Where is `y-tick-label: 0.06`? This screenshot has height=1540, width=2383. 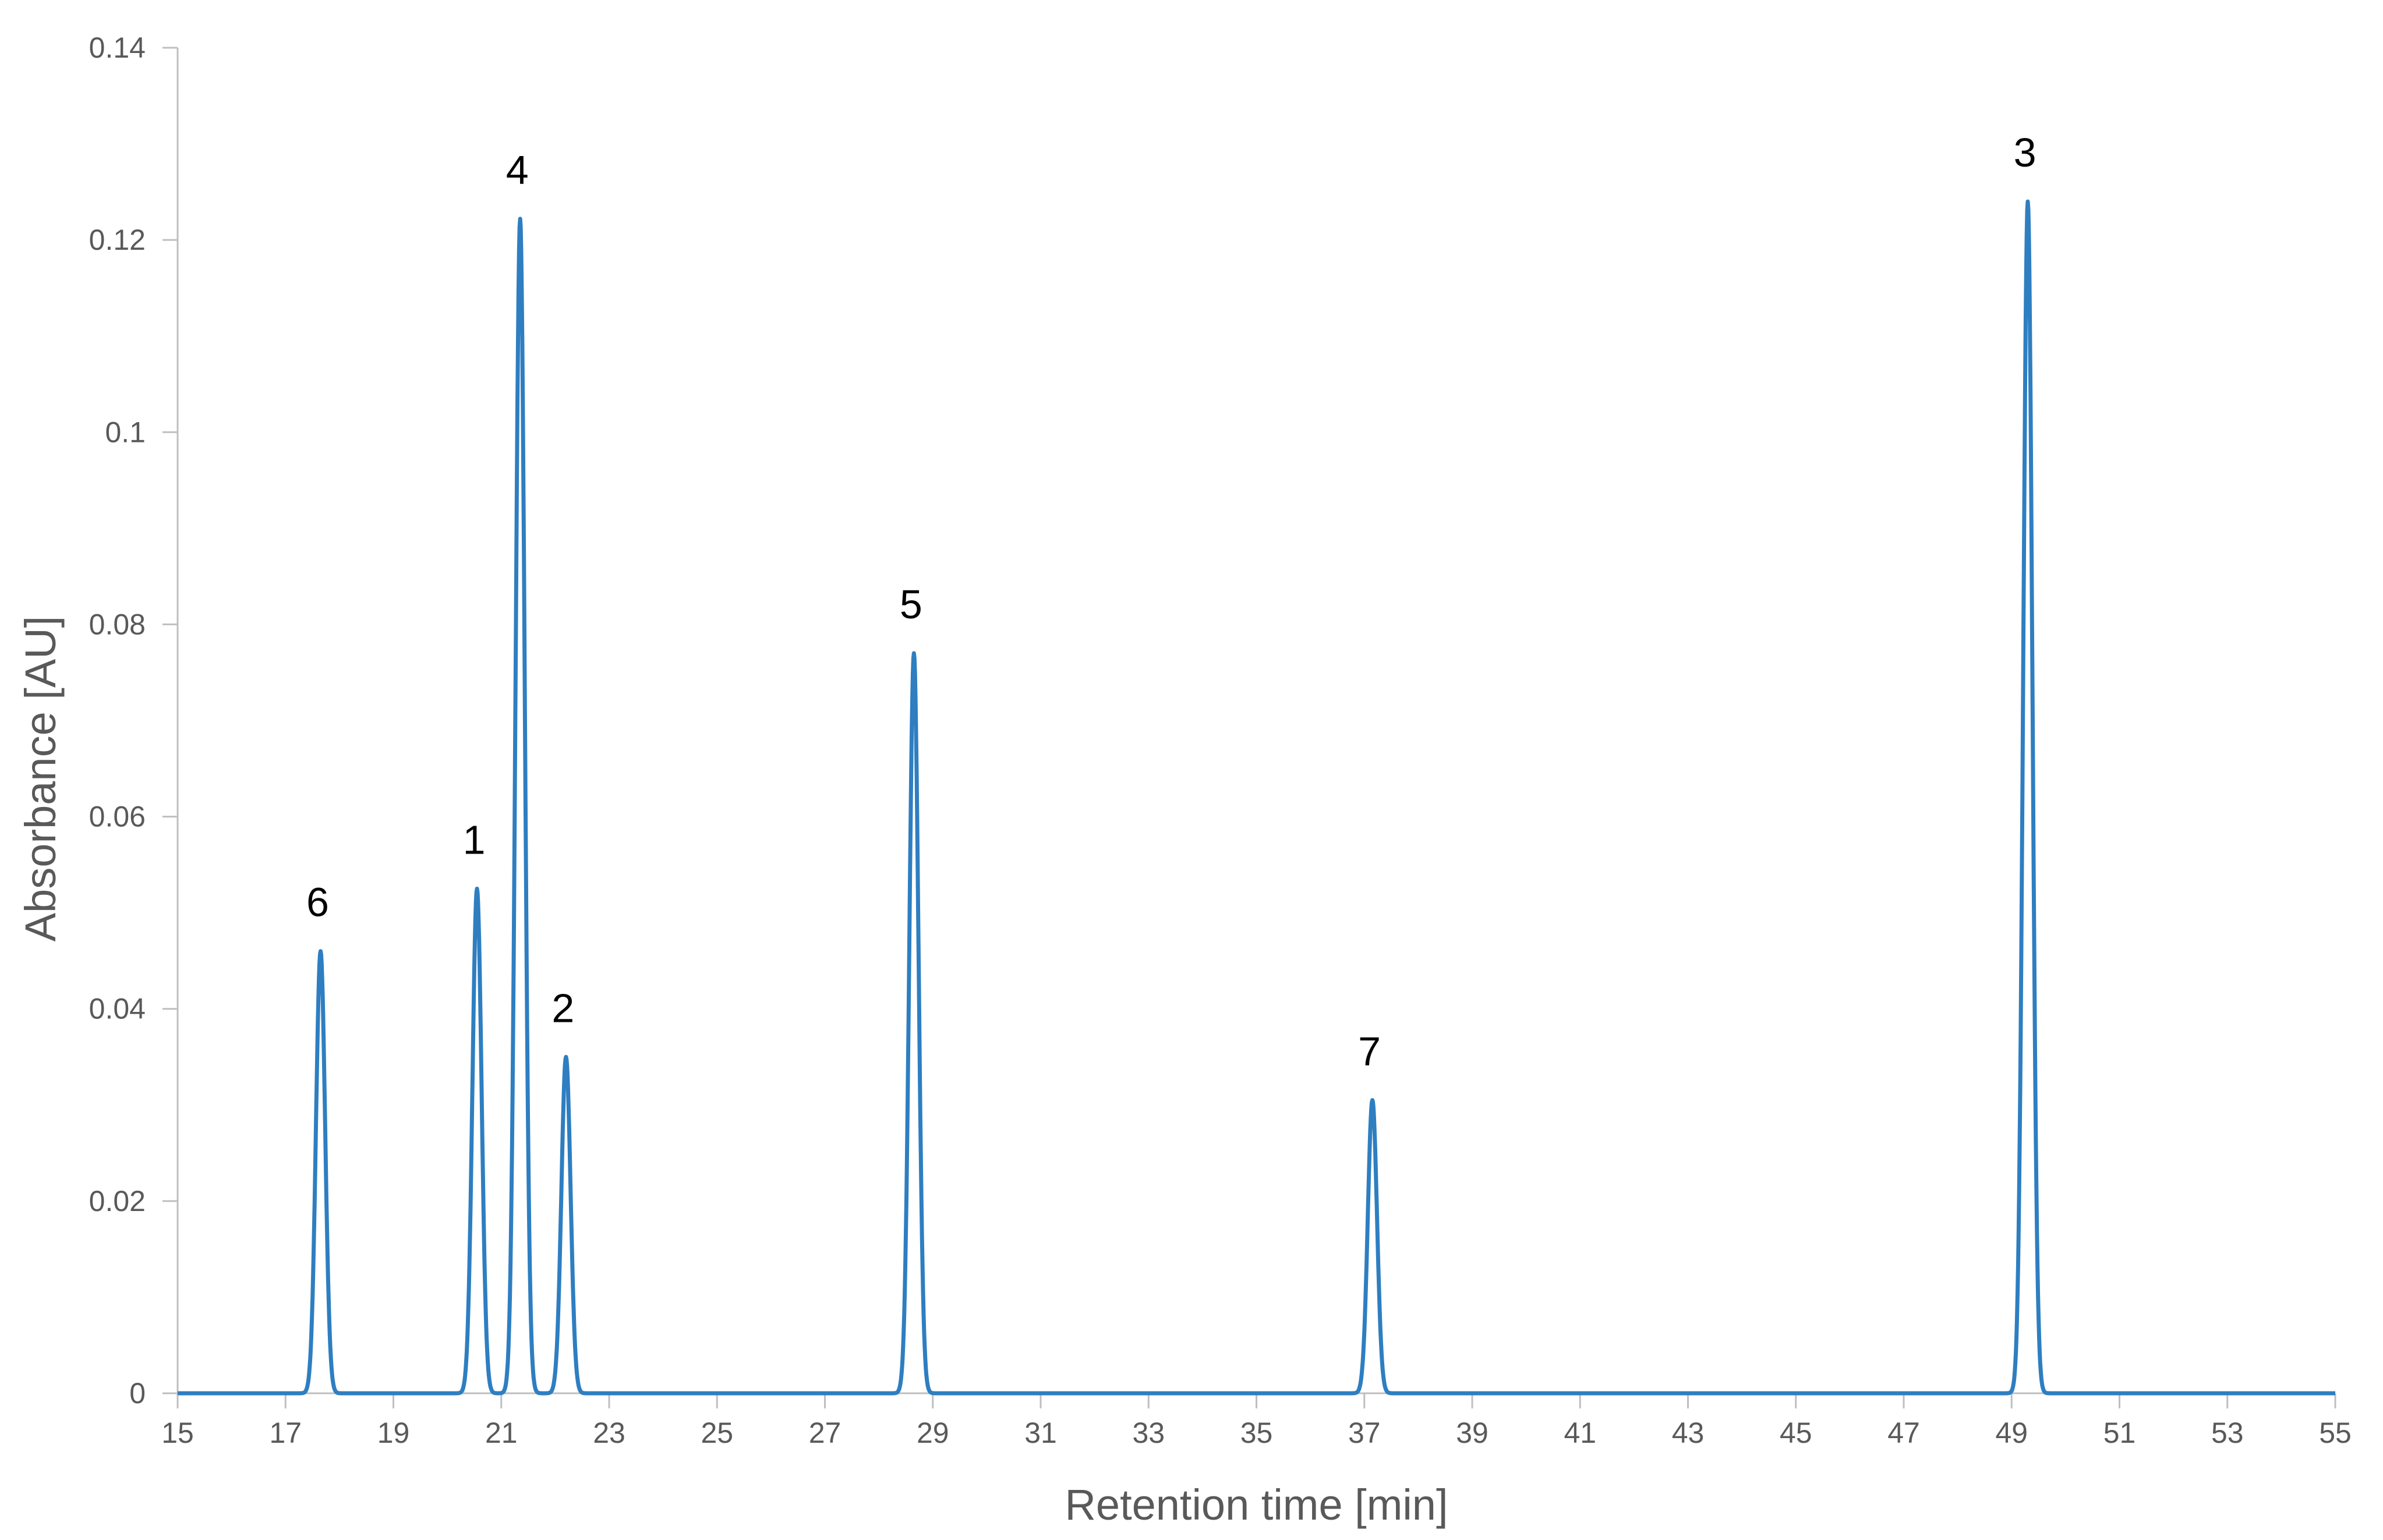 y-tick-label: 0.06 is located at coordinates (118, 817).